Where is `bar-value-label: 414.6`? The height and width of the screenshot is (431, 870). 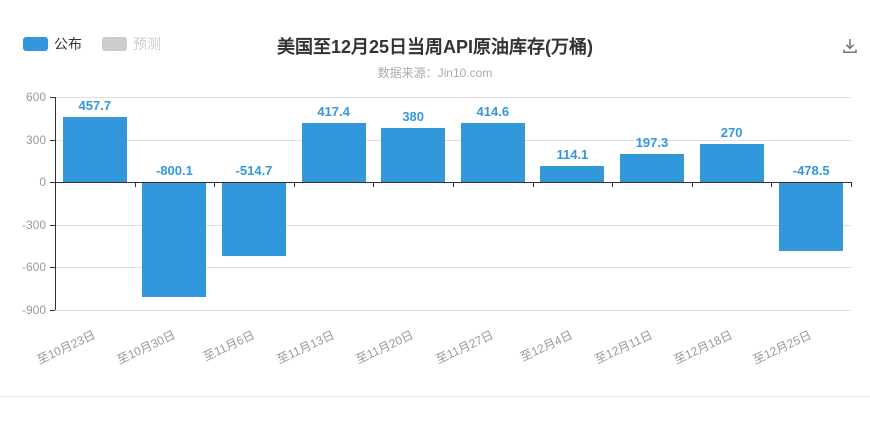 bar-value-label: 414.6 is located at coordinates (493, 112).